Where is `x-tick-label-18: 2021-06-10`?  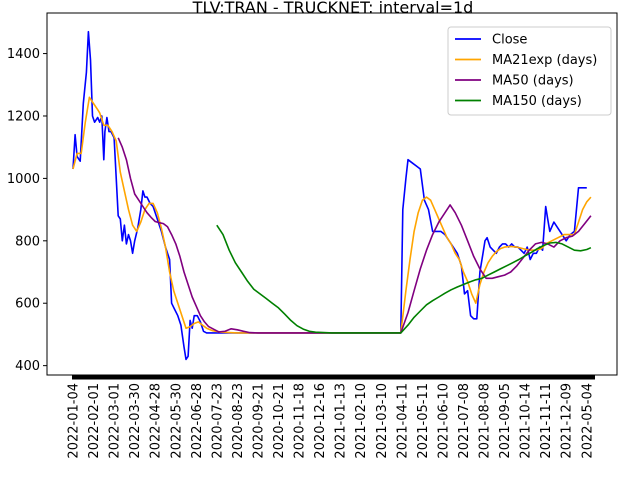 x-tick-label-18: 2021-06-10 is located at coordinates (443, 421).